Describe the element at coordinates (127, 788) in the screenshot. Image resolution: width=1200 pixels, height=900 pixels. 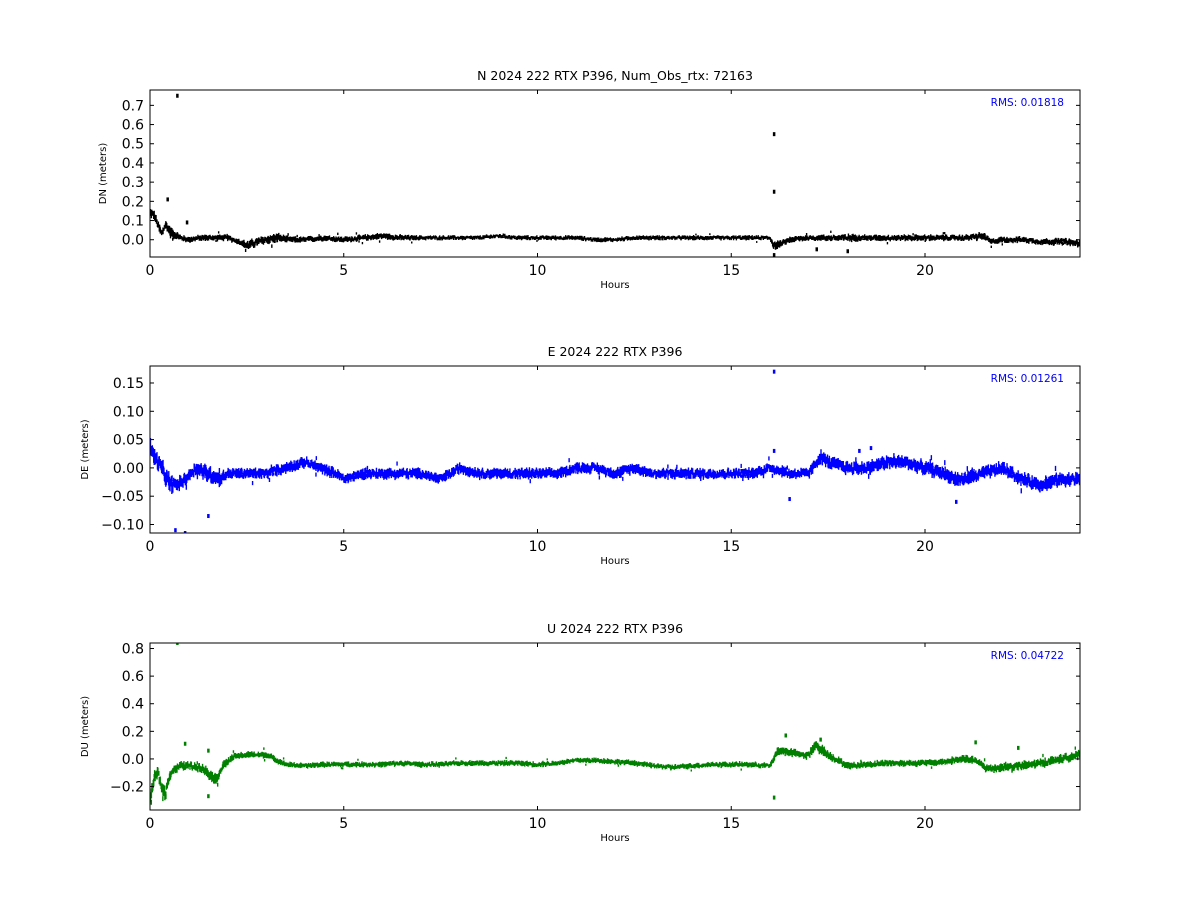
I see `du-y-tick-label: −0.2` at that location.